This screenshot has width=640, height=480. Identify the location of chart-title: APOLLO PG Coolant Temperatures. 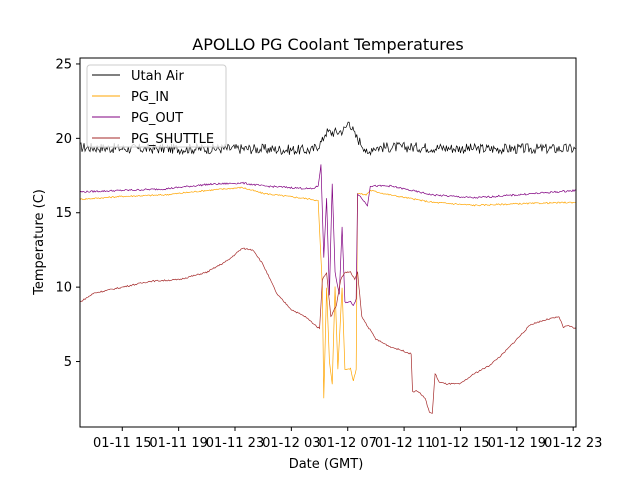
(327, 44).